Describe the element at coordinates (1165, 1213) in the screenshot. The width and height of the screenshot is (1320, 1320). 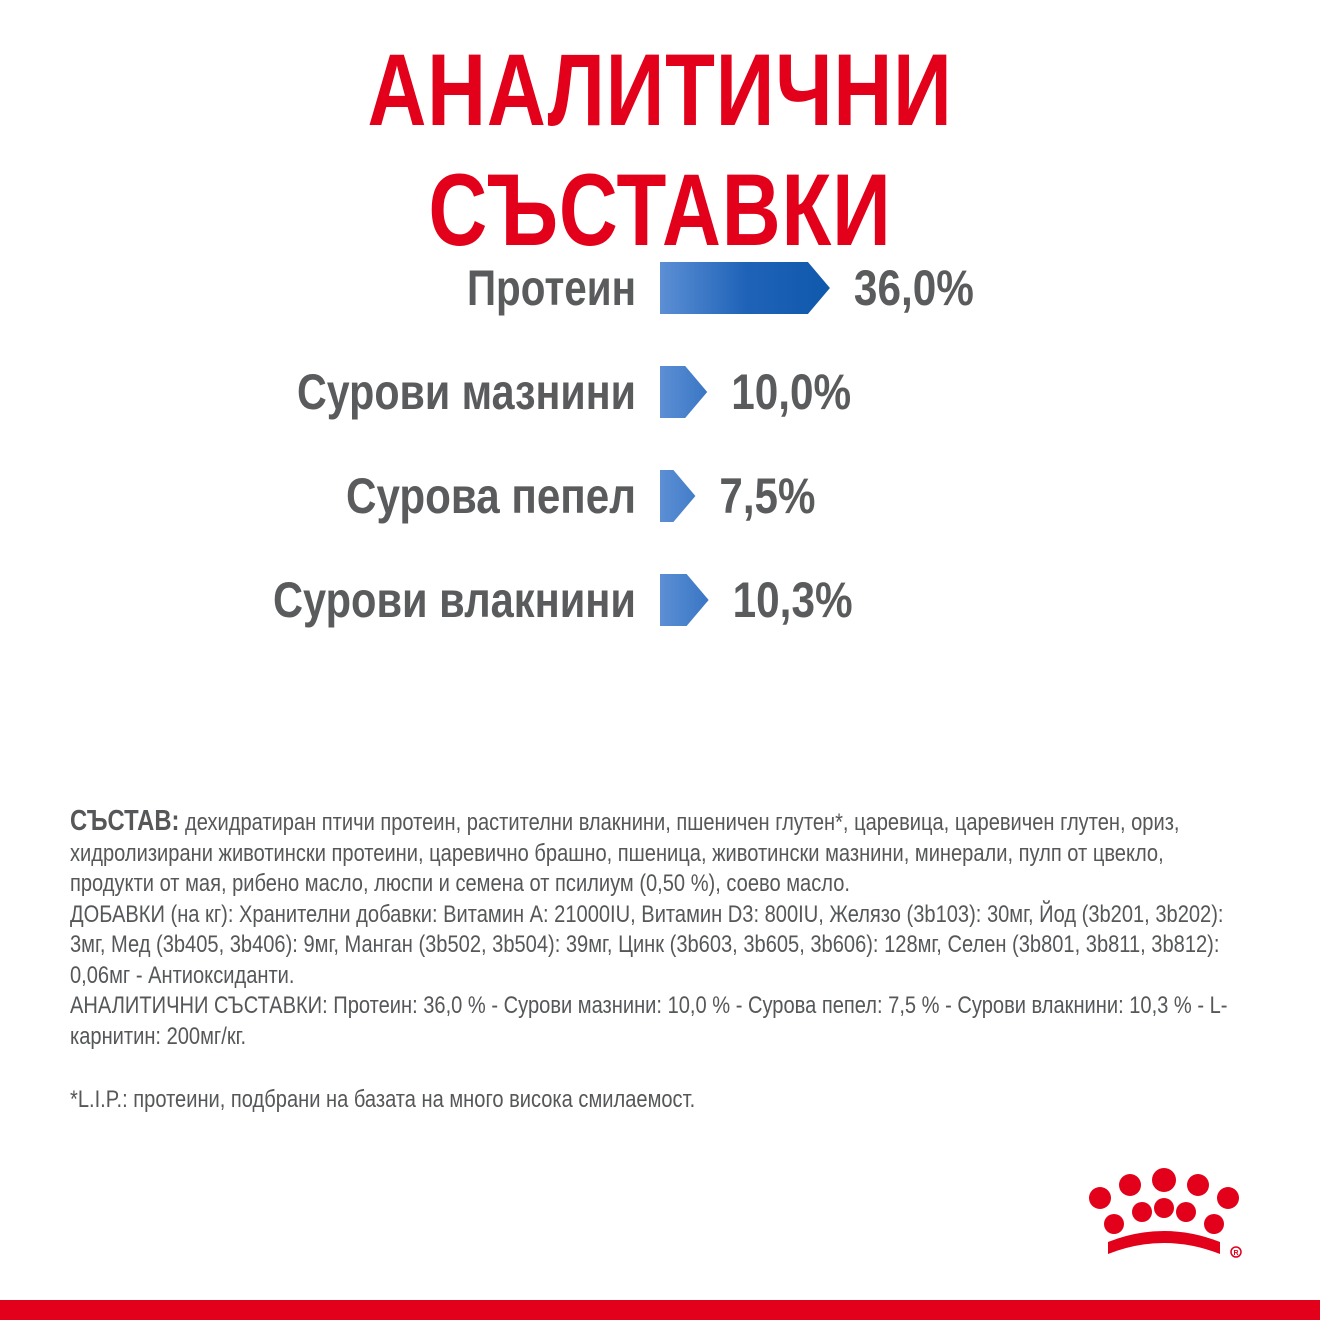
I see `royal-canin-crown-logo-icon: R` at that location.